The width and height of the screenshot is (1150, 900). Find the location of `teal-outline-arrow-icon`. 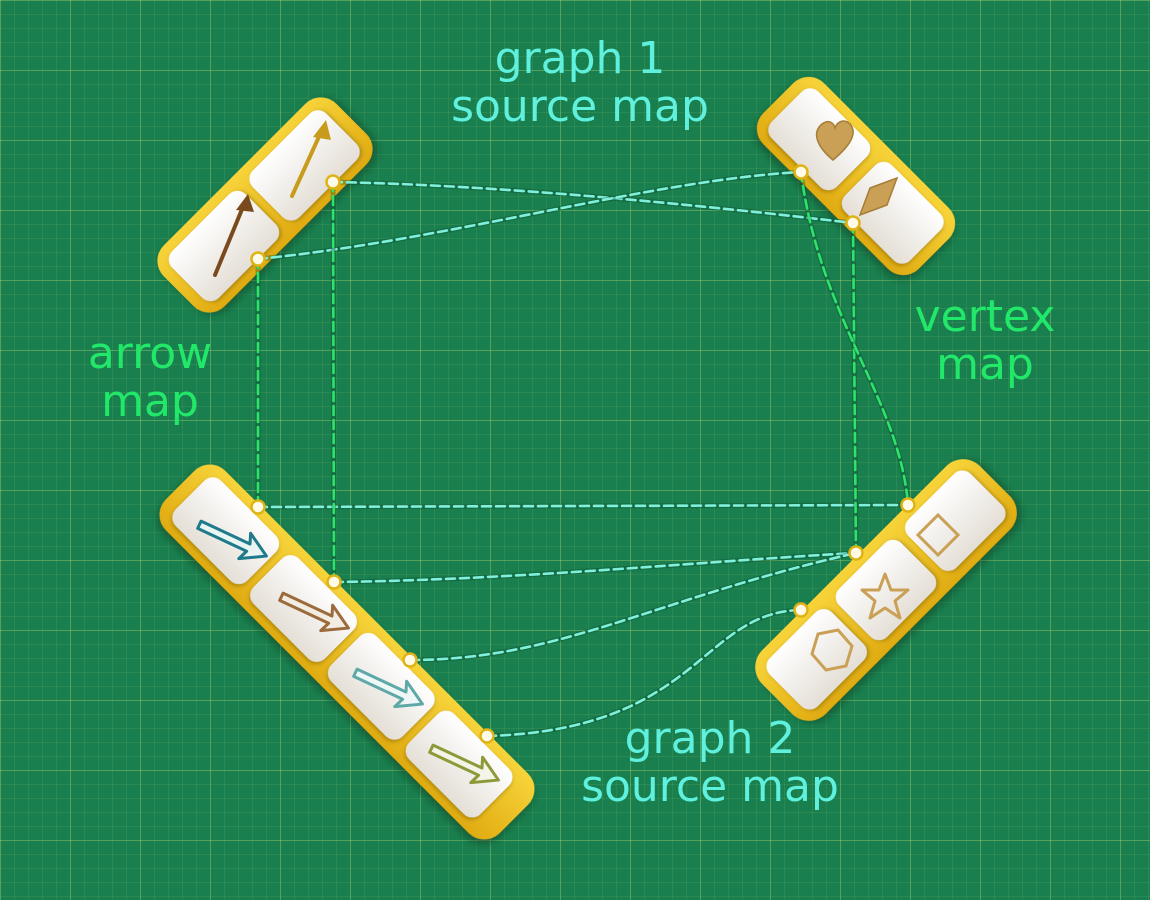

teal-outline-arrow-icon is located at coordinates (232, 540).